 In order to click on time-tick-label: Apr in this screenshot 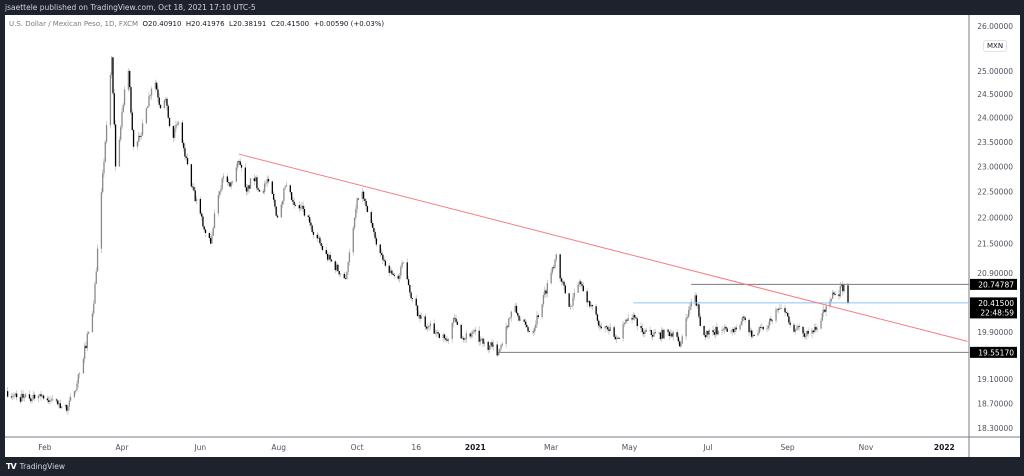, I will do `click(122, 447)`.